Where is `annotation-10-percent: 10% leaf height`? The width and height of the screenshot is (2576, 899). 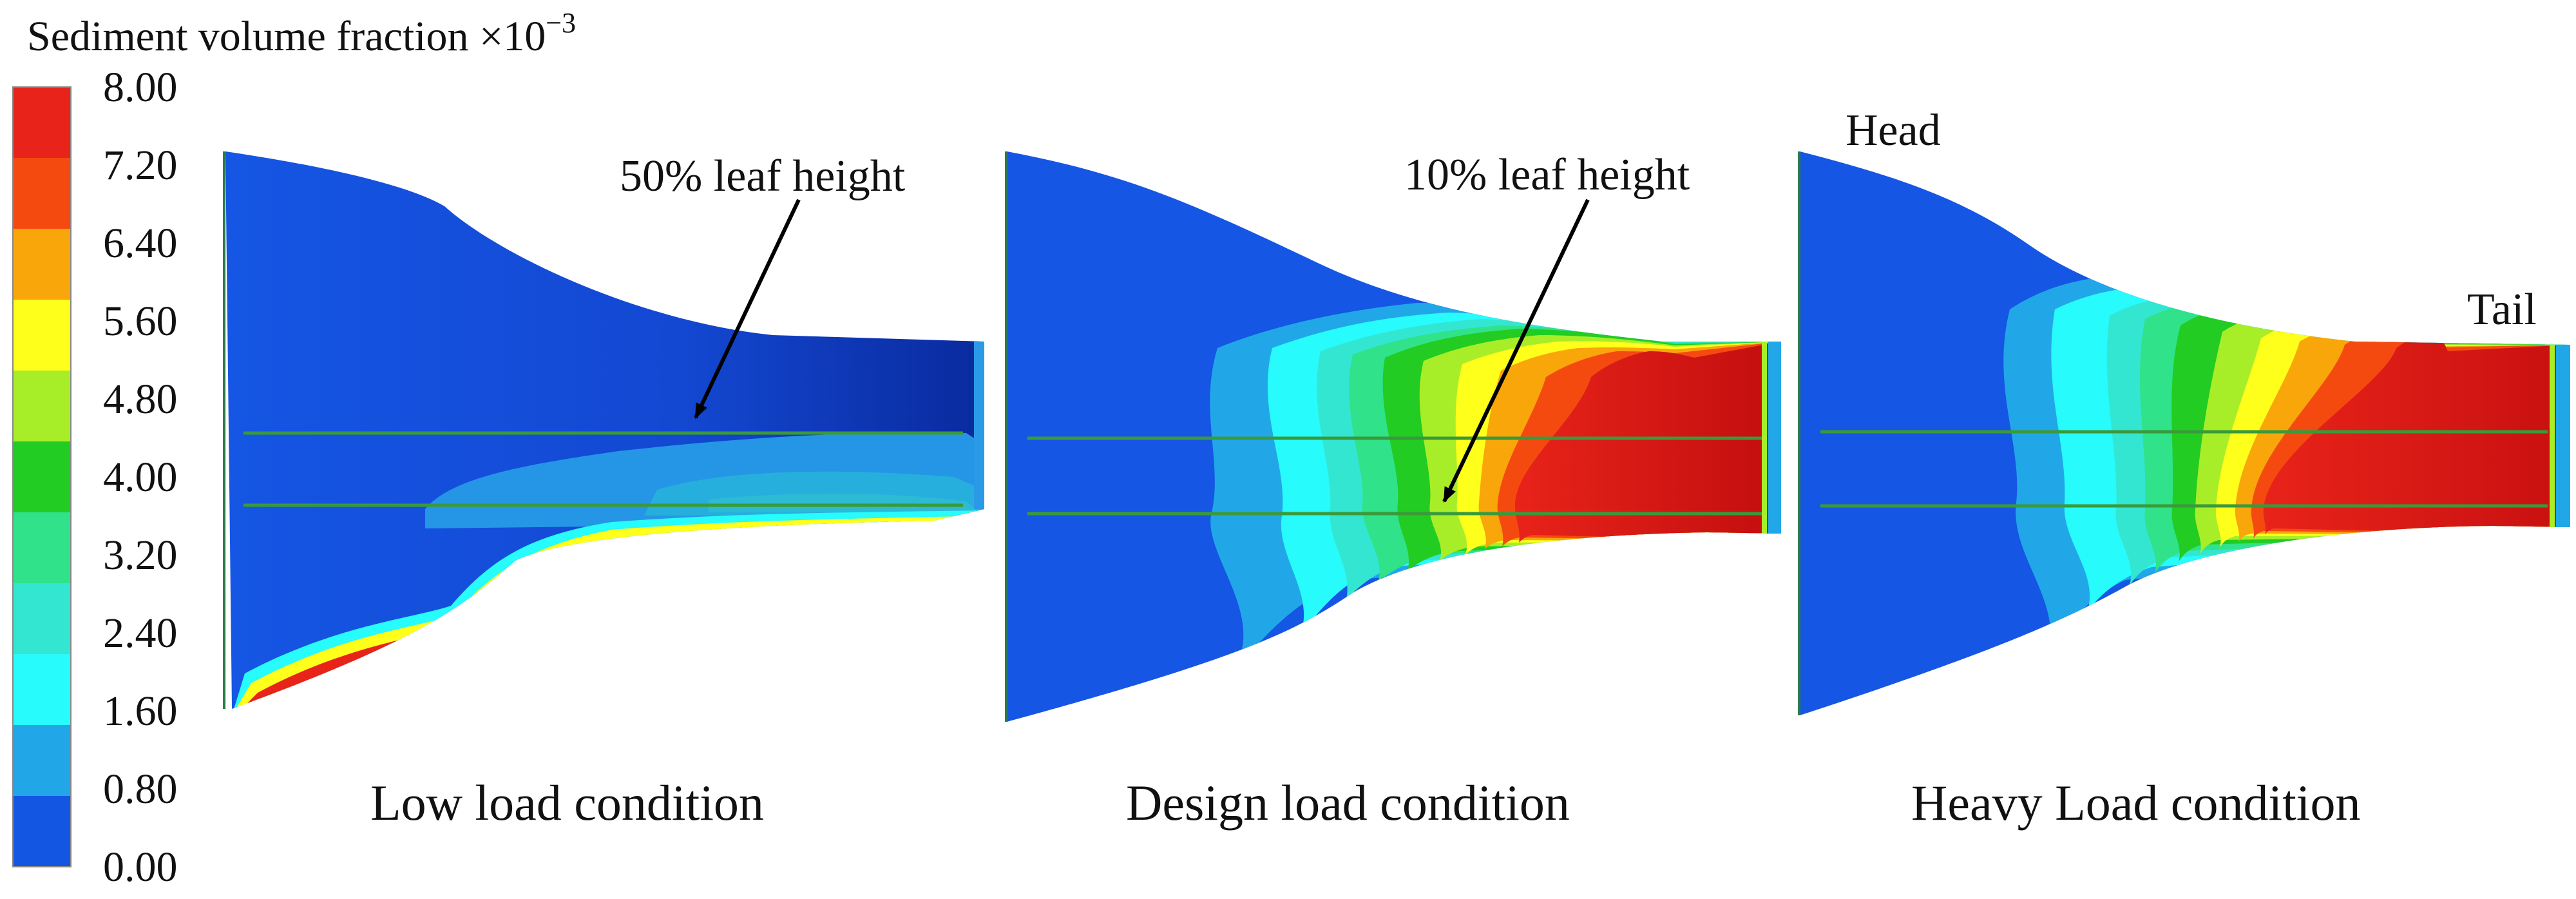 annotation-10-percent: 10% leaf height is located at coordinates (1547, 175).